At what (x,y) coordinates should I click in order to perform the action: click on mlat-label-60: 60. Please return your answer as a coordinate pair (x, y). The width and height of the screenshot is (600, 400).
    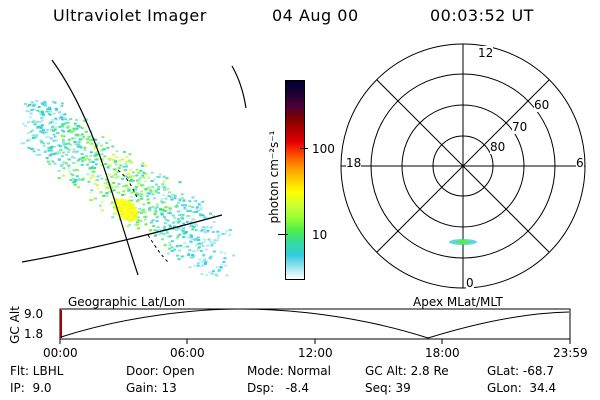
    Looking at the image, I should click on (542, 105).